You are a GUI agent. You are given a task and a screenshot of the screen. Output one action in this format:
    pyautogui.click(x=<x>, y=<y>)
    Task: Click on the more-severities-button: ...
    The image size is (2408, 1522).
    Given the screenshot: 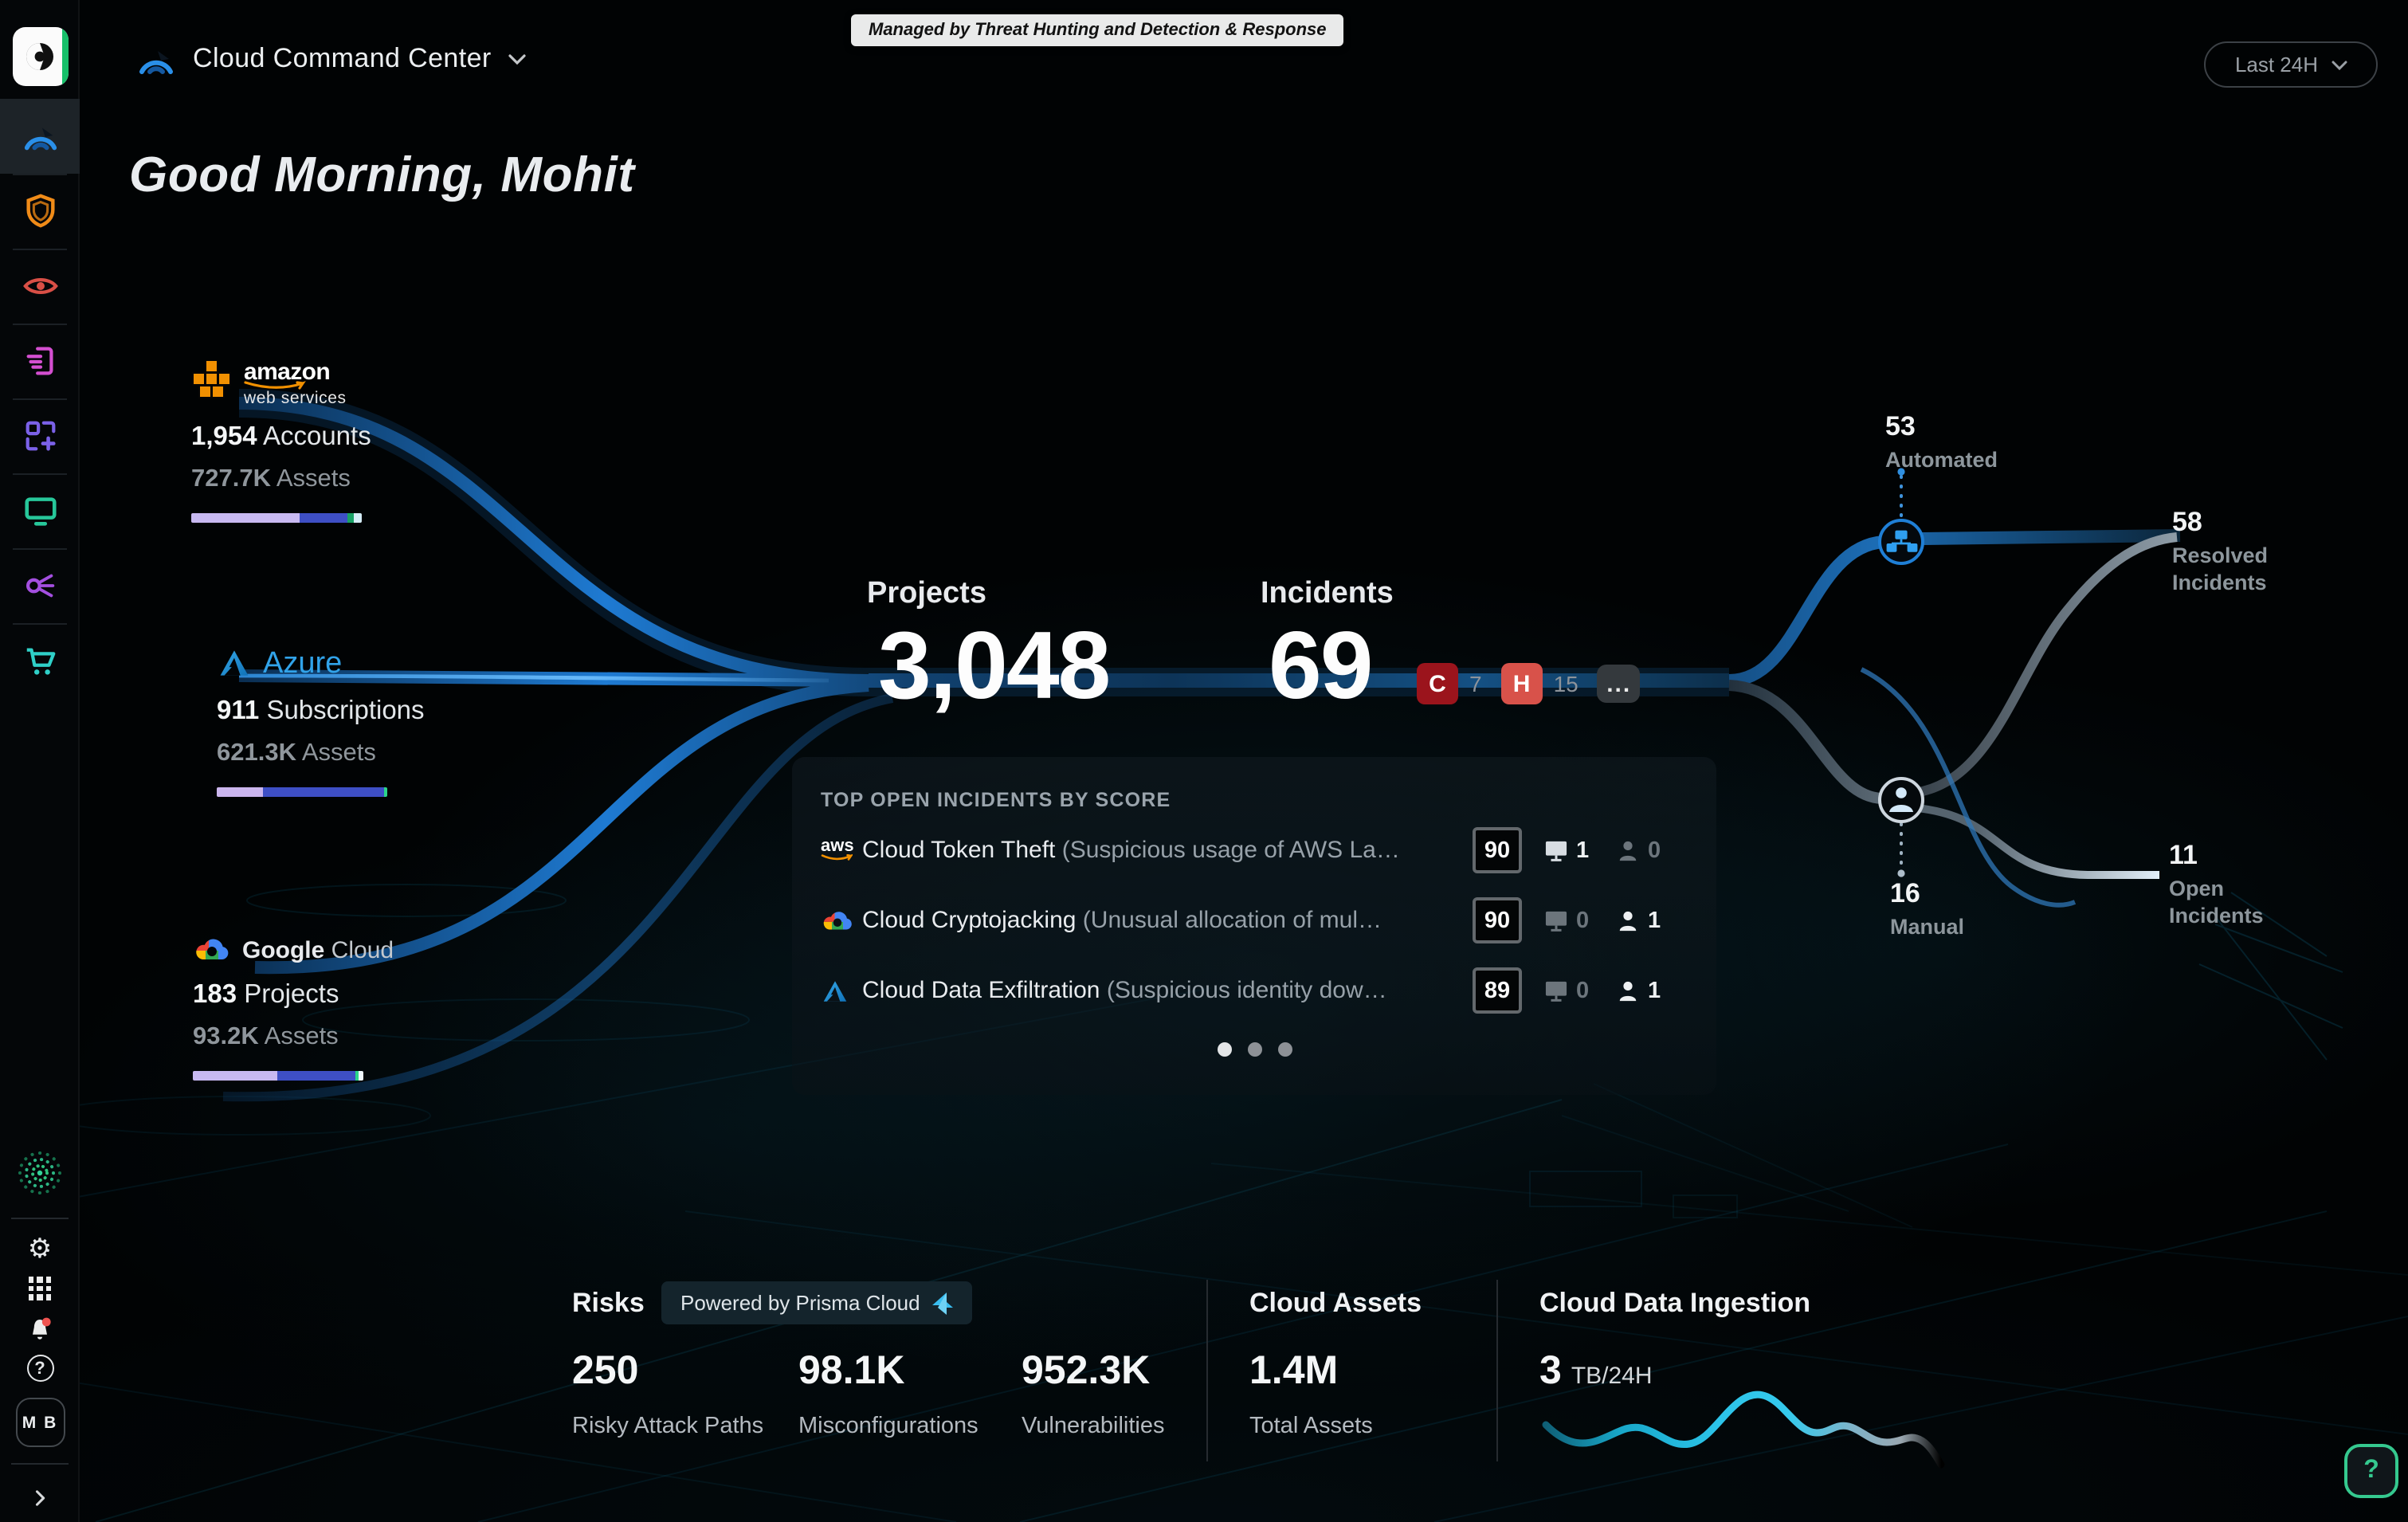 What is the action you would take?
    pyautogui.click(x=1619, y=684)
    